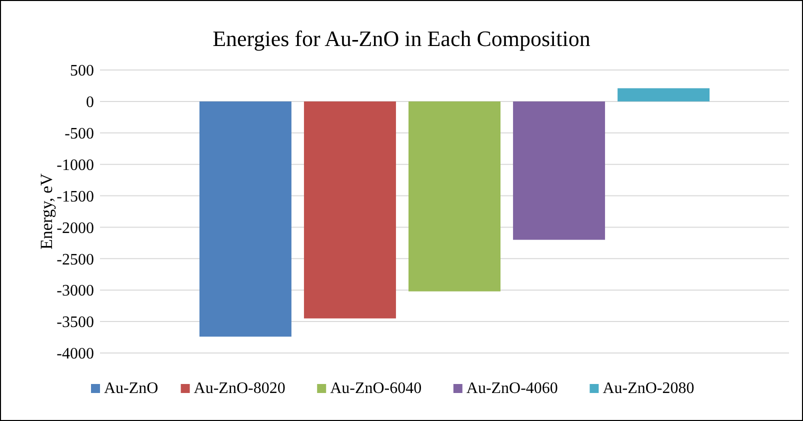 Image resolution: width=803 pixels, height=421 pixels. I want to click on y-tick-label: -4000, so click(75, 354).